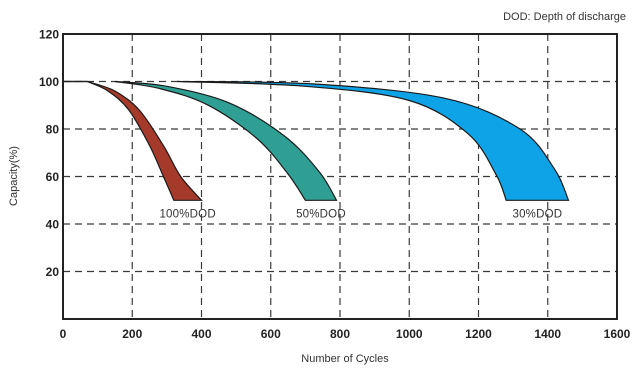 This screenshot has height=369, width=632. What do you see at coordinates (345, 359) in the screenshot?
I see `x-axis-label: Number of Cycles` at bounding box center [345, 359].